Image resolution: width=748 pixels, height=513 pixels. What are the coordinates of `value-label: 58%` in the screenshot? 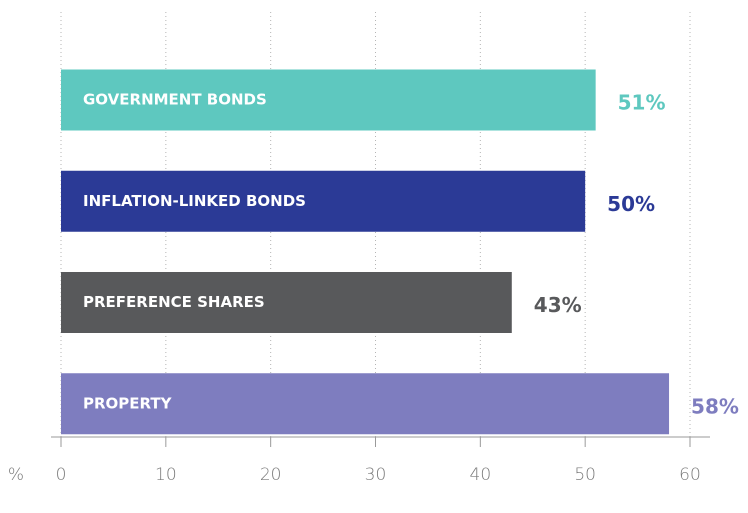 It's located at (715, 406).